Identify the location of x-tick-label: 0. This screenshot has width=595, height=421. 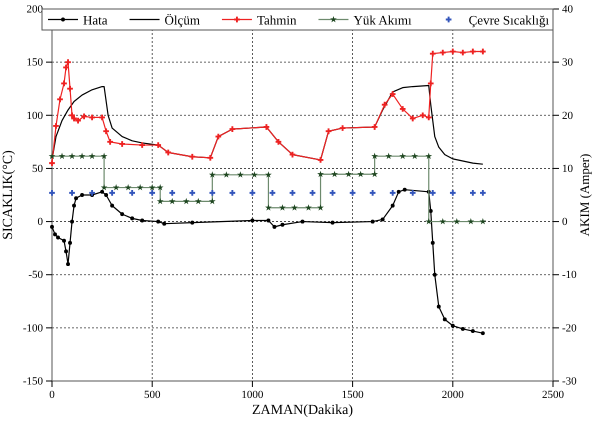
(52, 394).